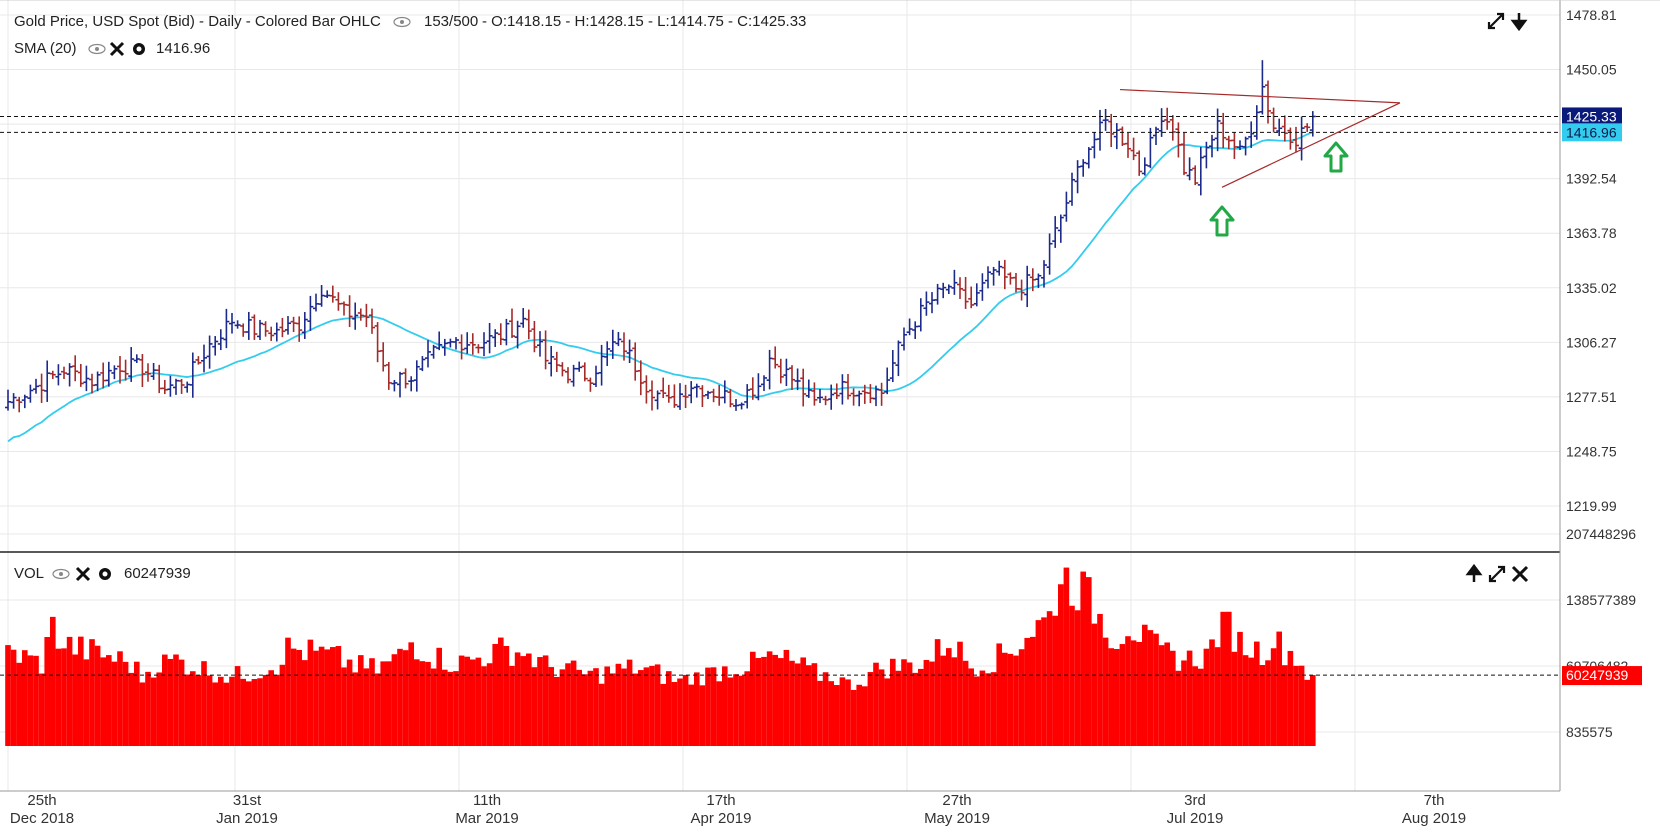  Describe the element at coordinates (1311, 145) in the screenshot. I see `triangle-lower-trendline` at that location.